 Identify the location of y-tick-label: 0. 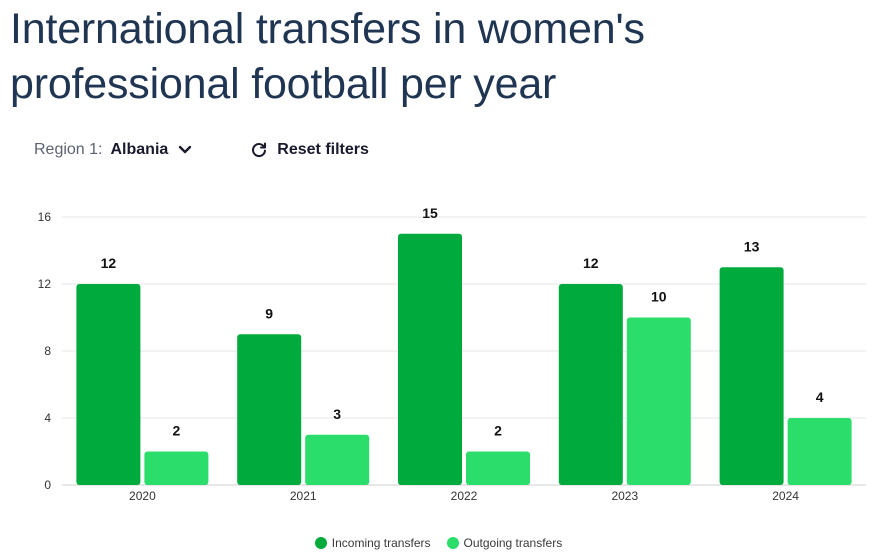
(47, 485).